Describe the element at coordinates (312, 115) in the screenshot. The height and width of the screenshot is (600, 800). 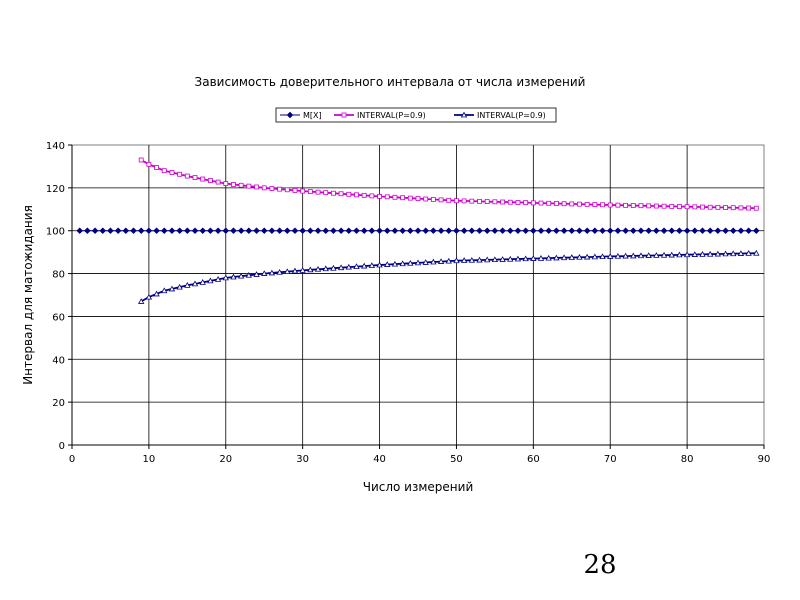
I see `legend-label: M[X]` at that location.